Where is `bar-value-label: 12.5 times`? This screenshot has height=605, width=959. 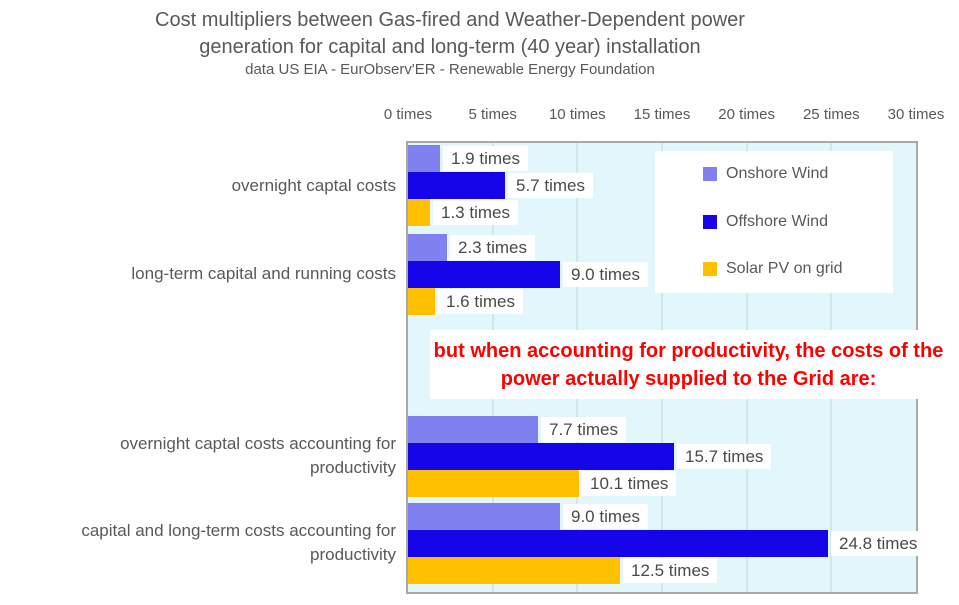 bar-value-label: 12.5 times is located at coordinates (670, 570).